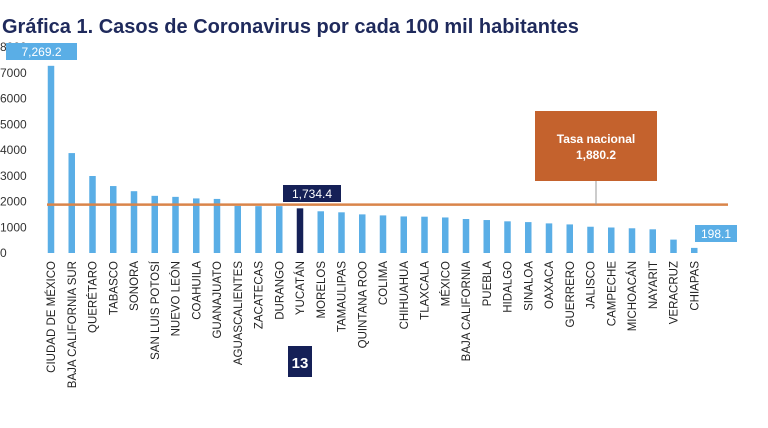 This screenshot has height=428, width=768. Describe the element at coordinates (155, 310) in the screenshot. I see `x-tick-label: SAN LUIS POTOSÍ` at that location.